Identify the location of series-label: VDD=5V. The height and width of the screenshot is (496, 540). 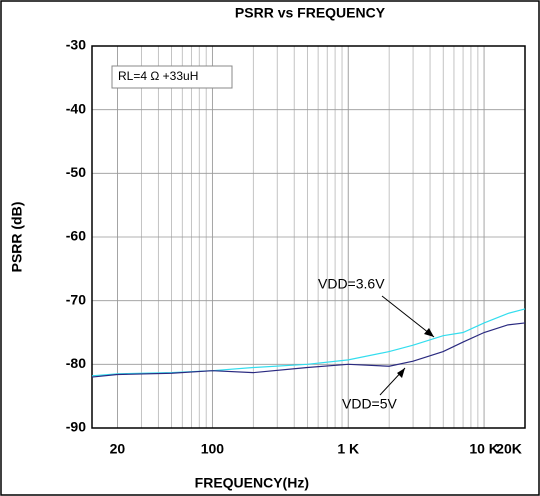
(370, 404).